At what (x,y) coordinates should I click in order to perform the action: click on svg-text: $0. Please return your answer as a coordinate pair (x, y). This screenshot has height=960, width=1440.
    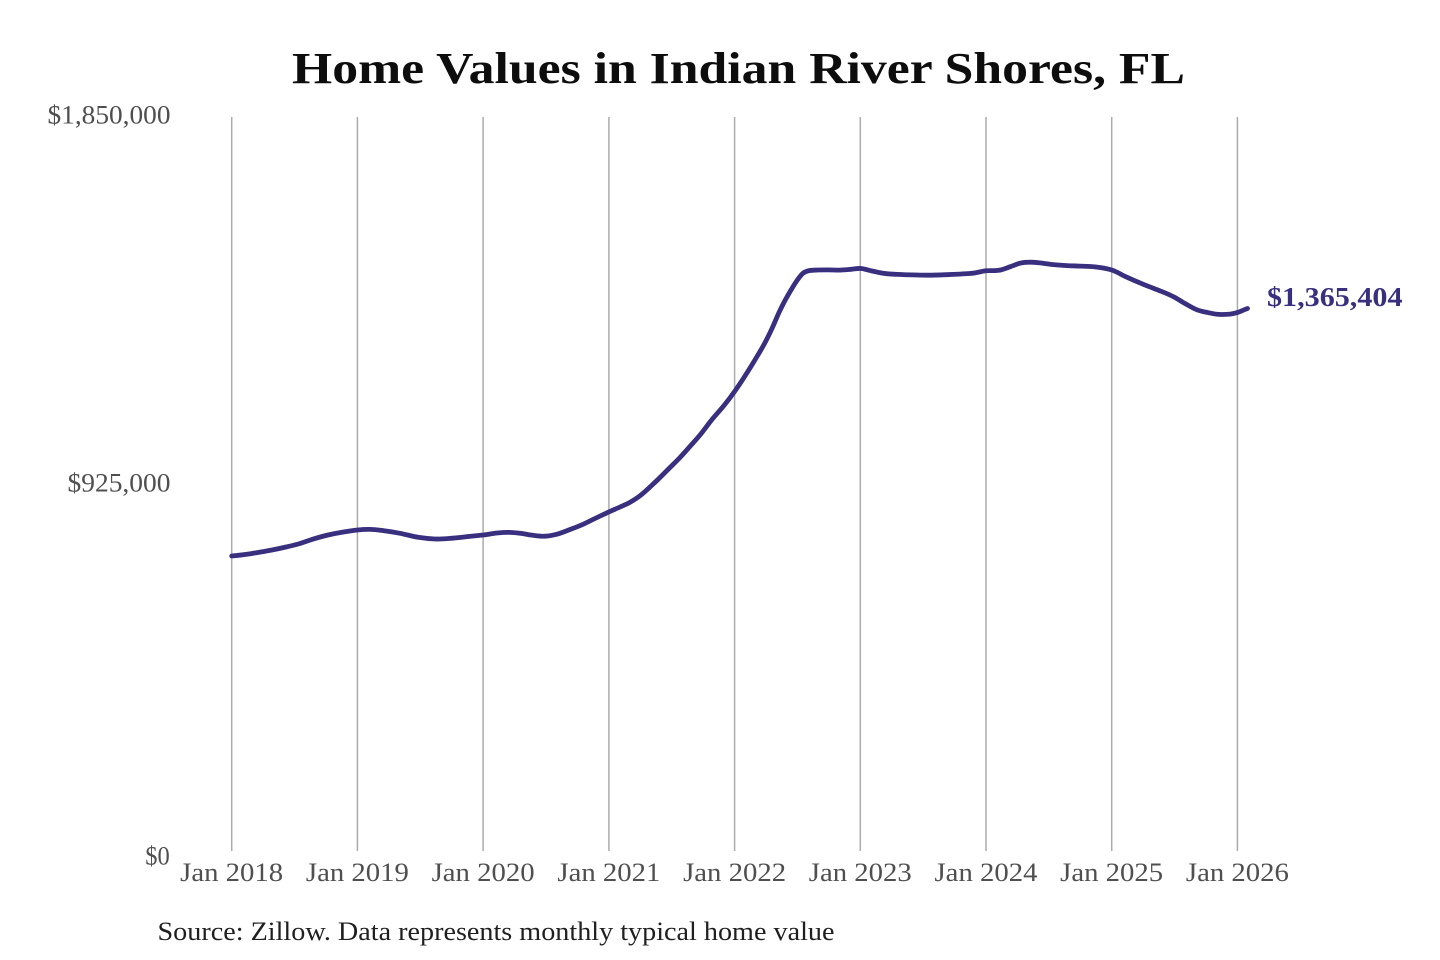
    Looking at the image, I should click on (157, 856).